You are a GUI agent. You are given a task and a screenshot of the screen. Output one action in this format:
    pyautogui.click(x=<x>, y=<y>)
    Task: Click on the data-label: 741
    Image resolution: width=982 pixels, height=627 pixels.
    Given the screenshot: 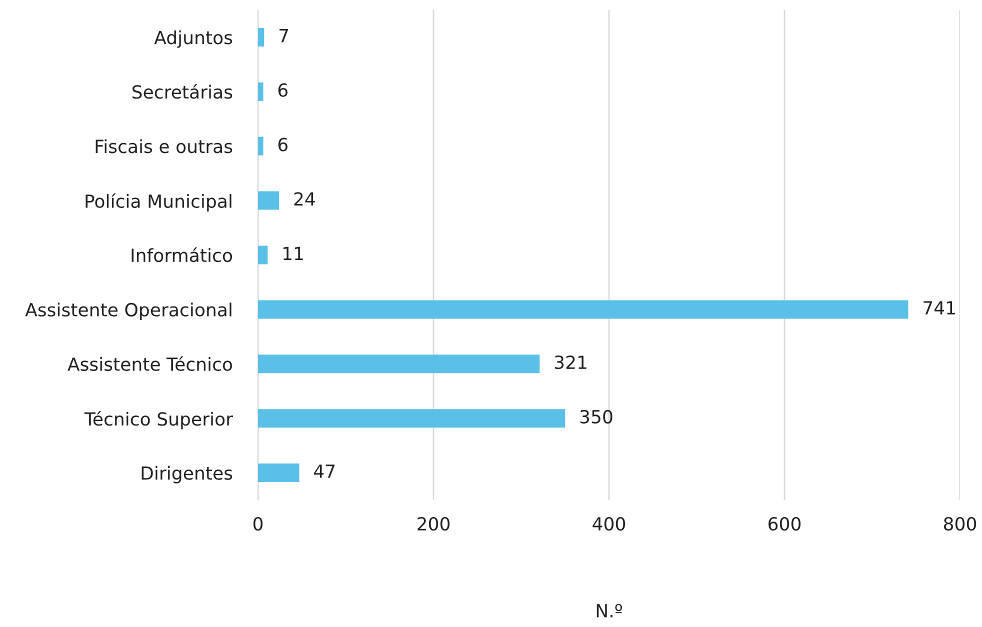 What is the action you would take?
    pyautogui.click(x=939, y=307)
    